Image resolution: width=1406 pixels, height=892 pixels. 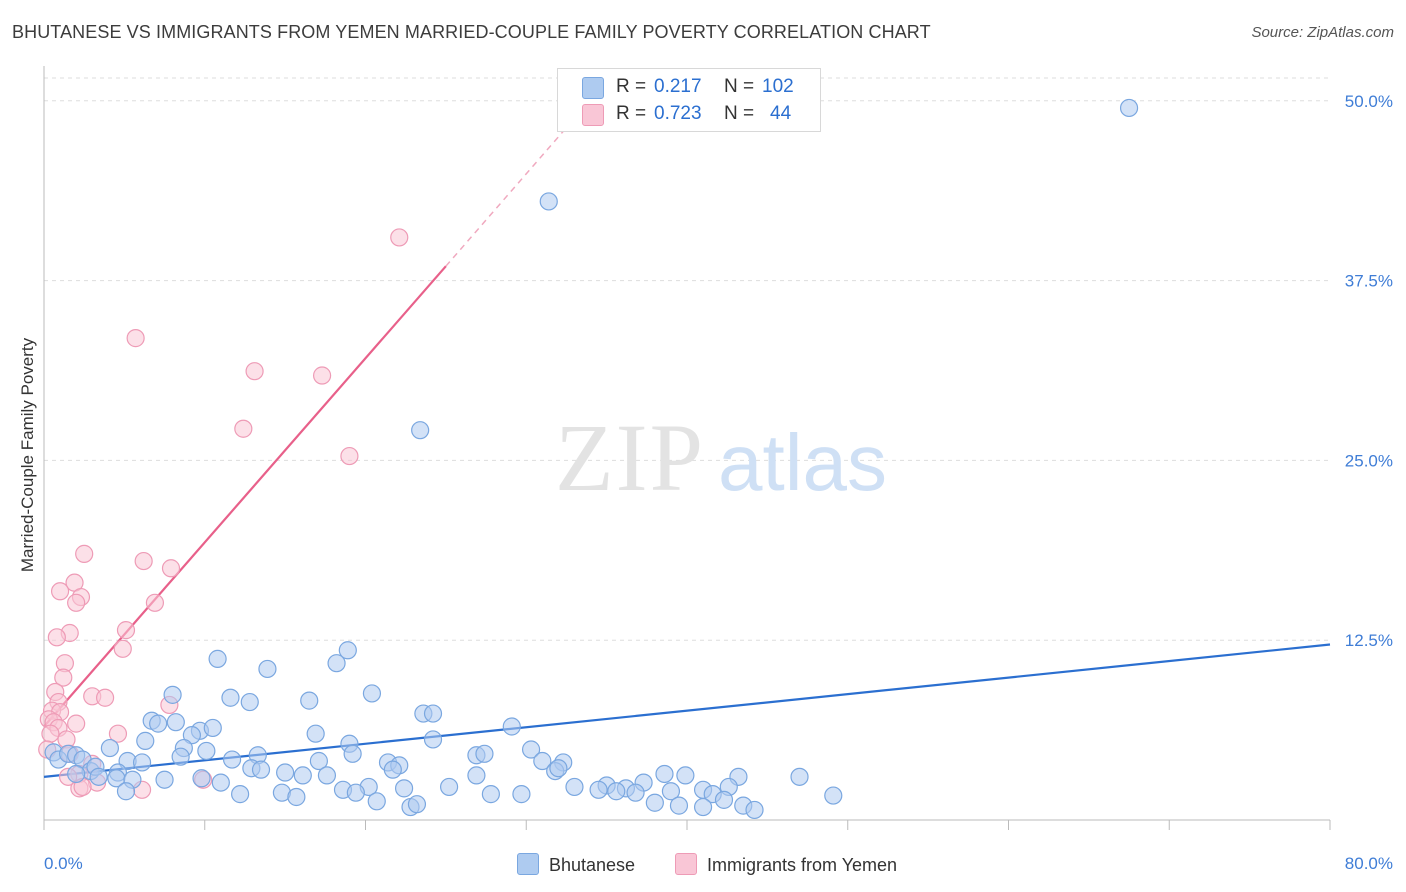 I want to click on legend-swatch-yemen, so click(x=593, y=115).